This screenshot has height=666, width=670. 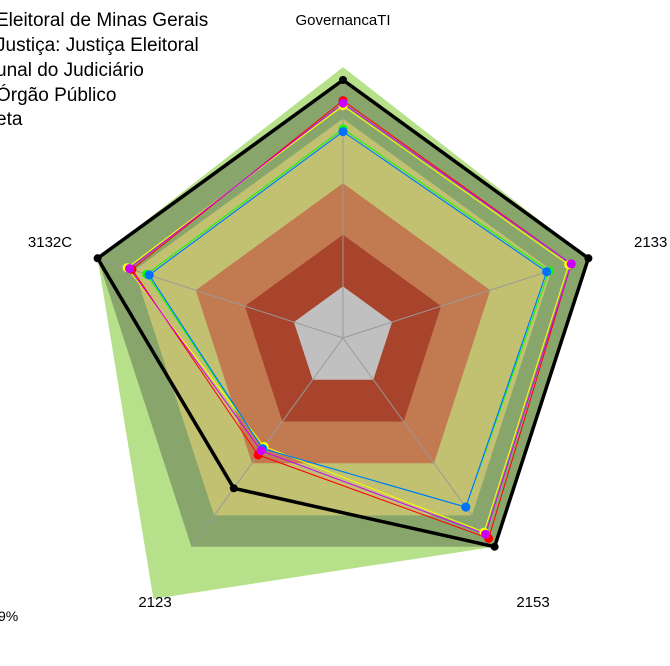 What do you see at coordinates (9, 616) in the screenshot?
I see `percent-label: 9%` at bounding box center [9, 616].